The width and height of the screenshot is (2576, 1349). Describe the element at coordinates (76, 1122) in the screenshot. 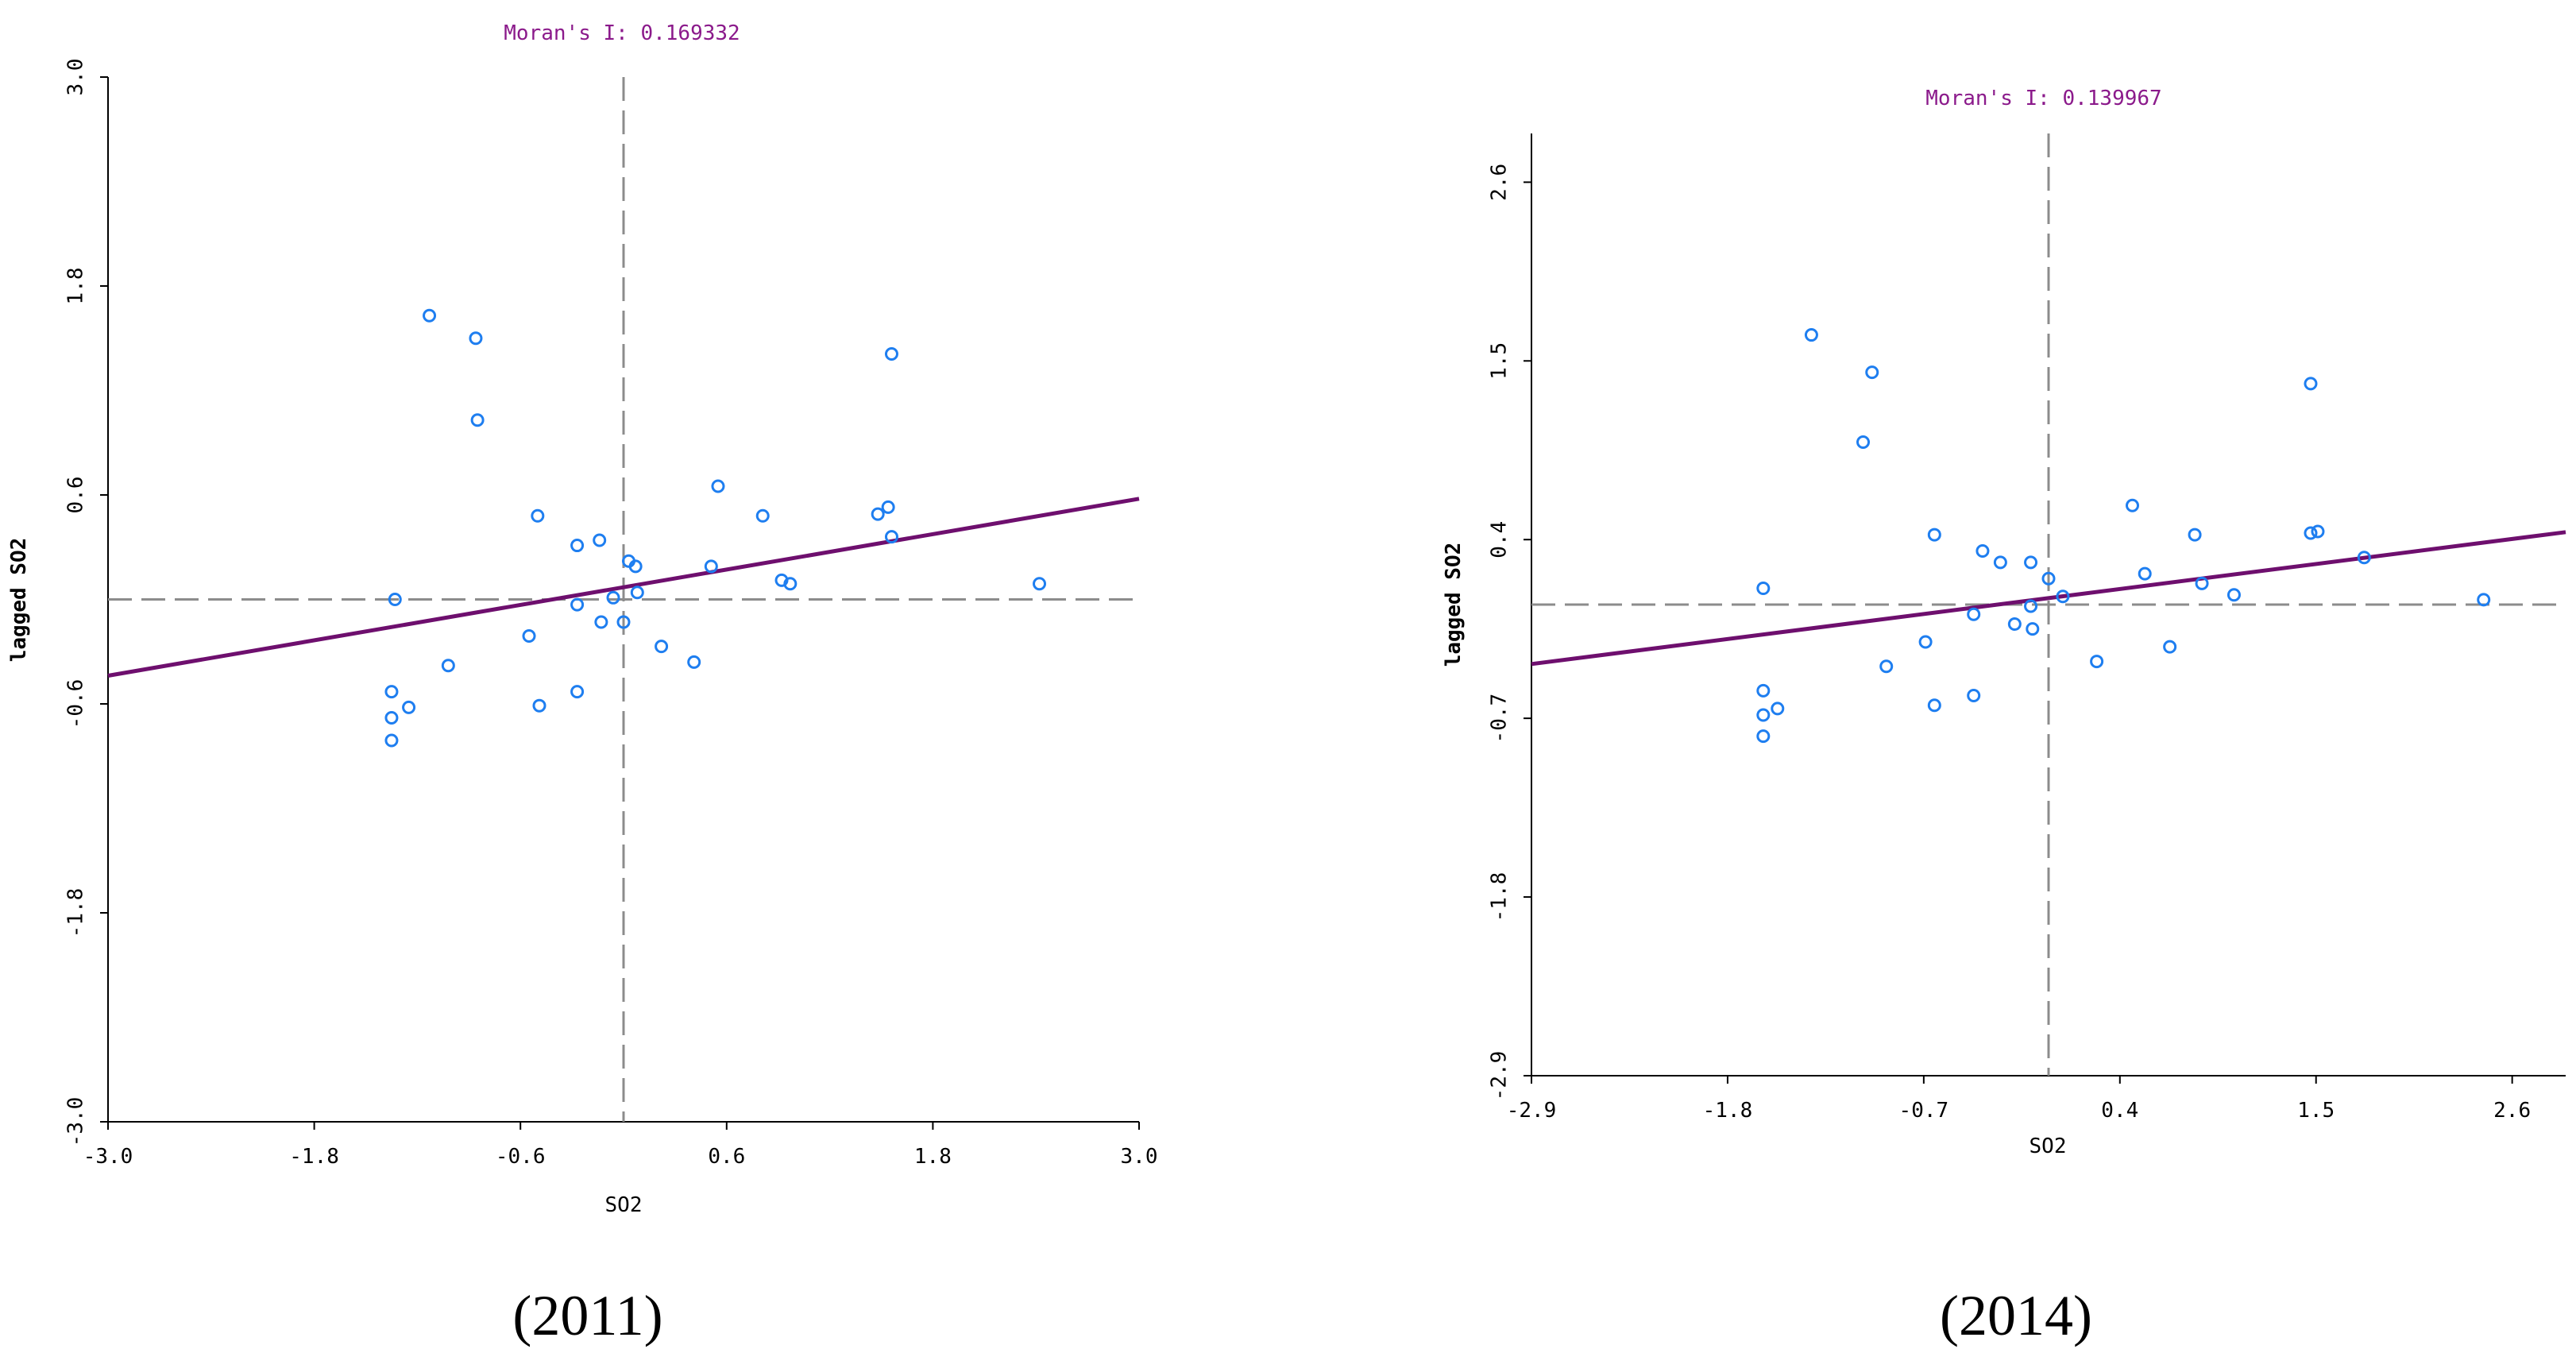

I see `y-tick-label: -3.0` at that location.